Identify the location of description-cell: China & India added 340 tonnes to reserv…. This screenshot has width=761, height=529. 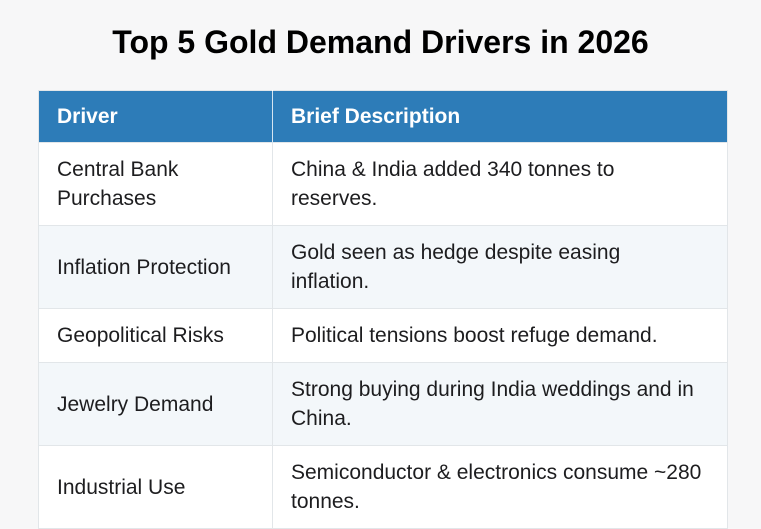
(500, 184).